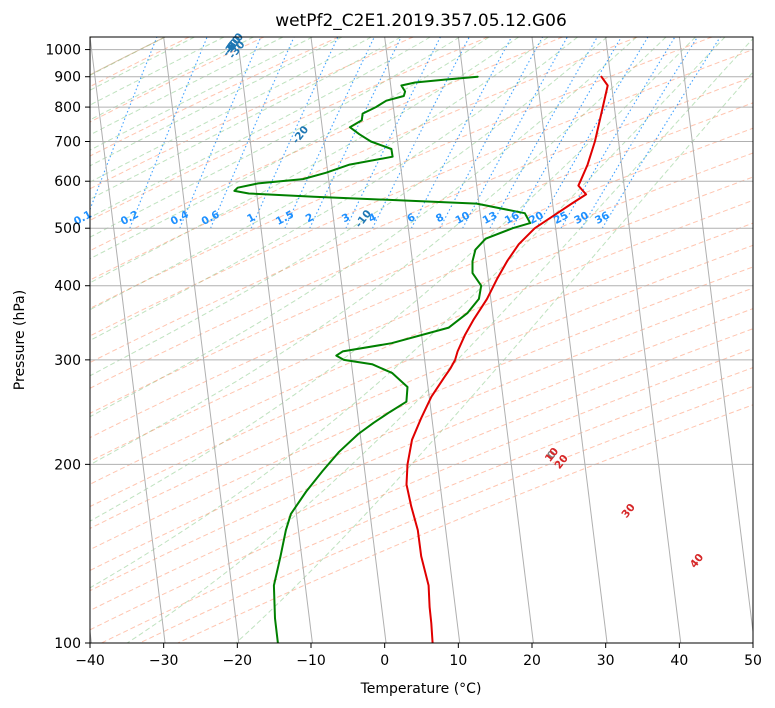 The width and height of the screenshot is (775, 708). Describe the element at coordinates (67, 229) in the screenshot. I see `y-tick-label: 500` at that location.